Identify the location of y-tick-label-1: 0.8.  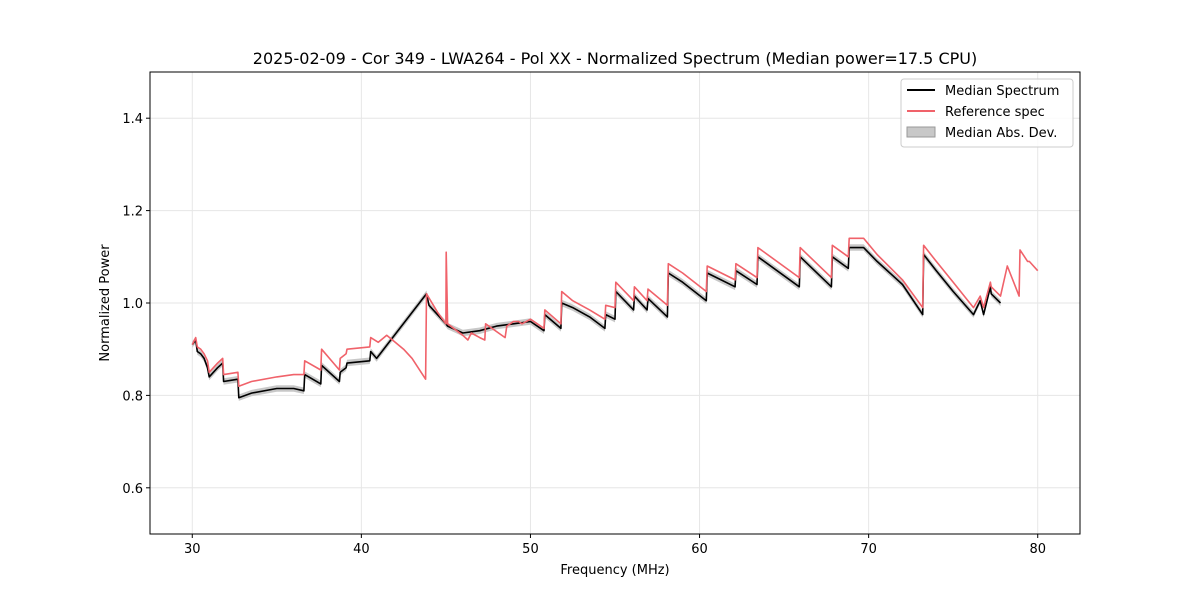
(132, 396).